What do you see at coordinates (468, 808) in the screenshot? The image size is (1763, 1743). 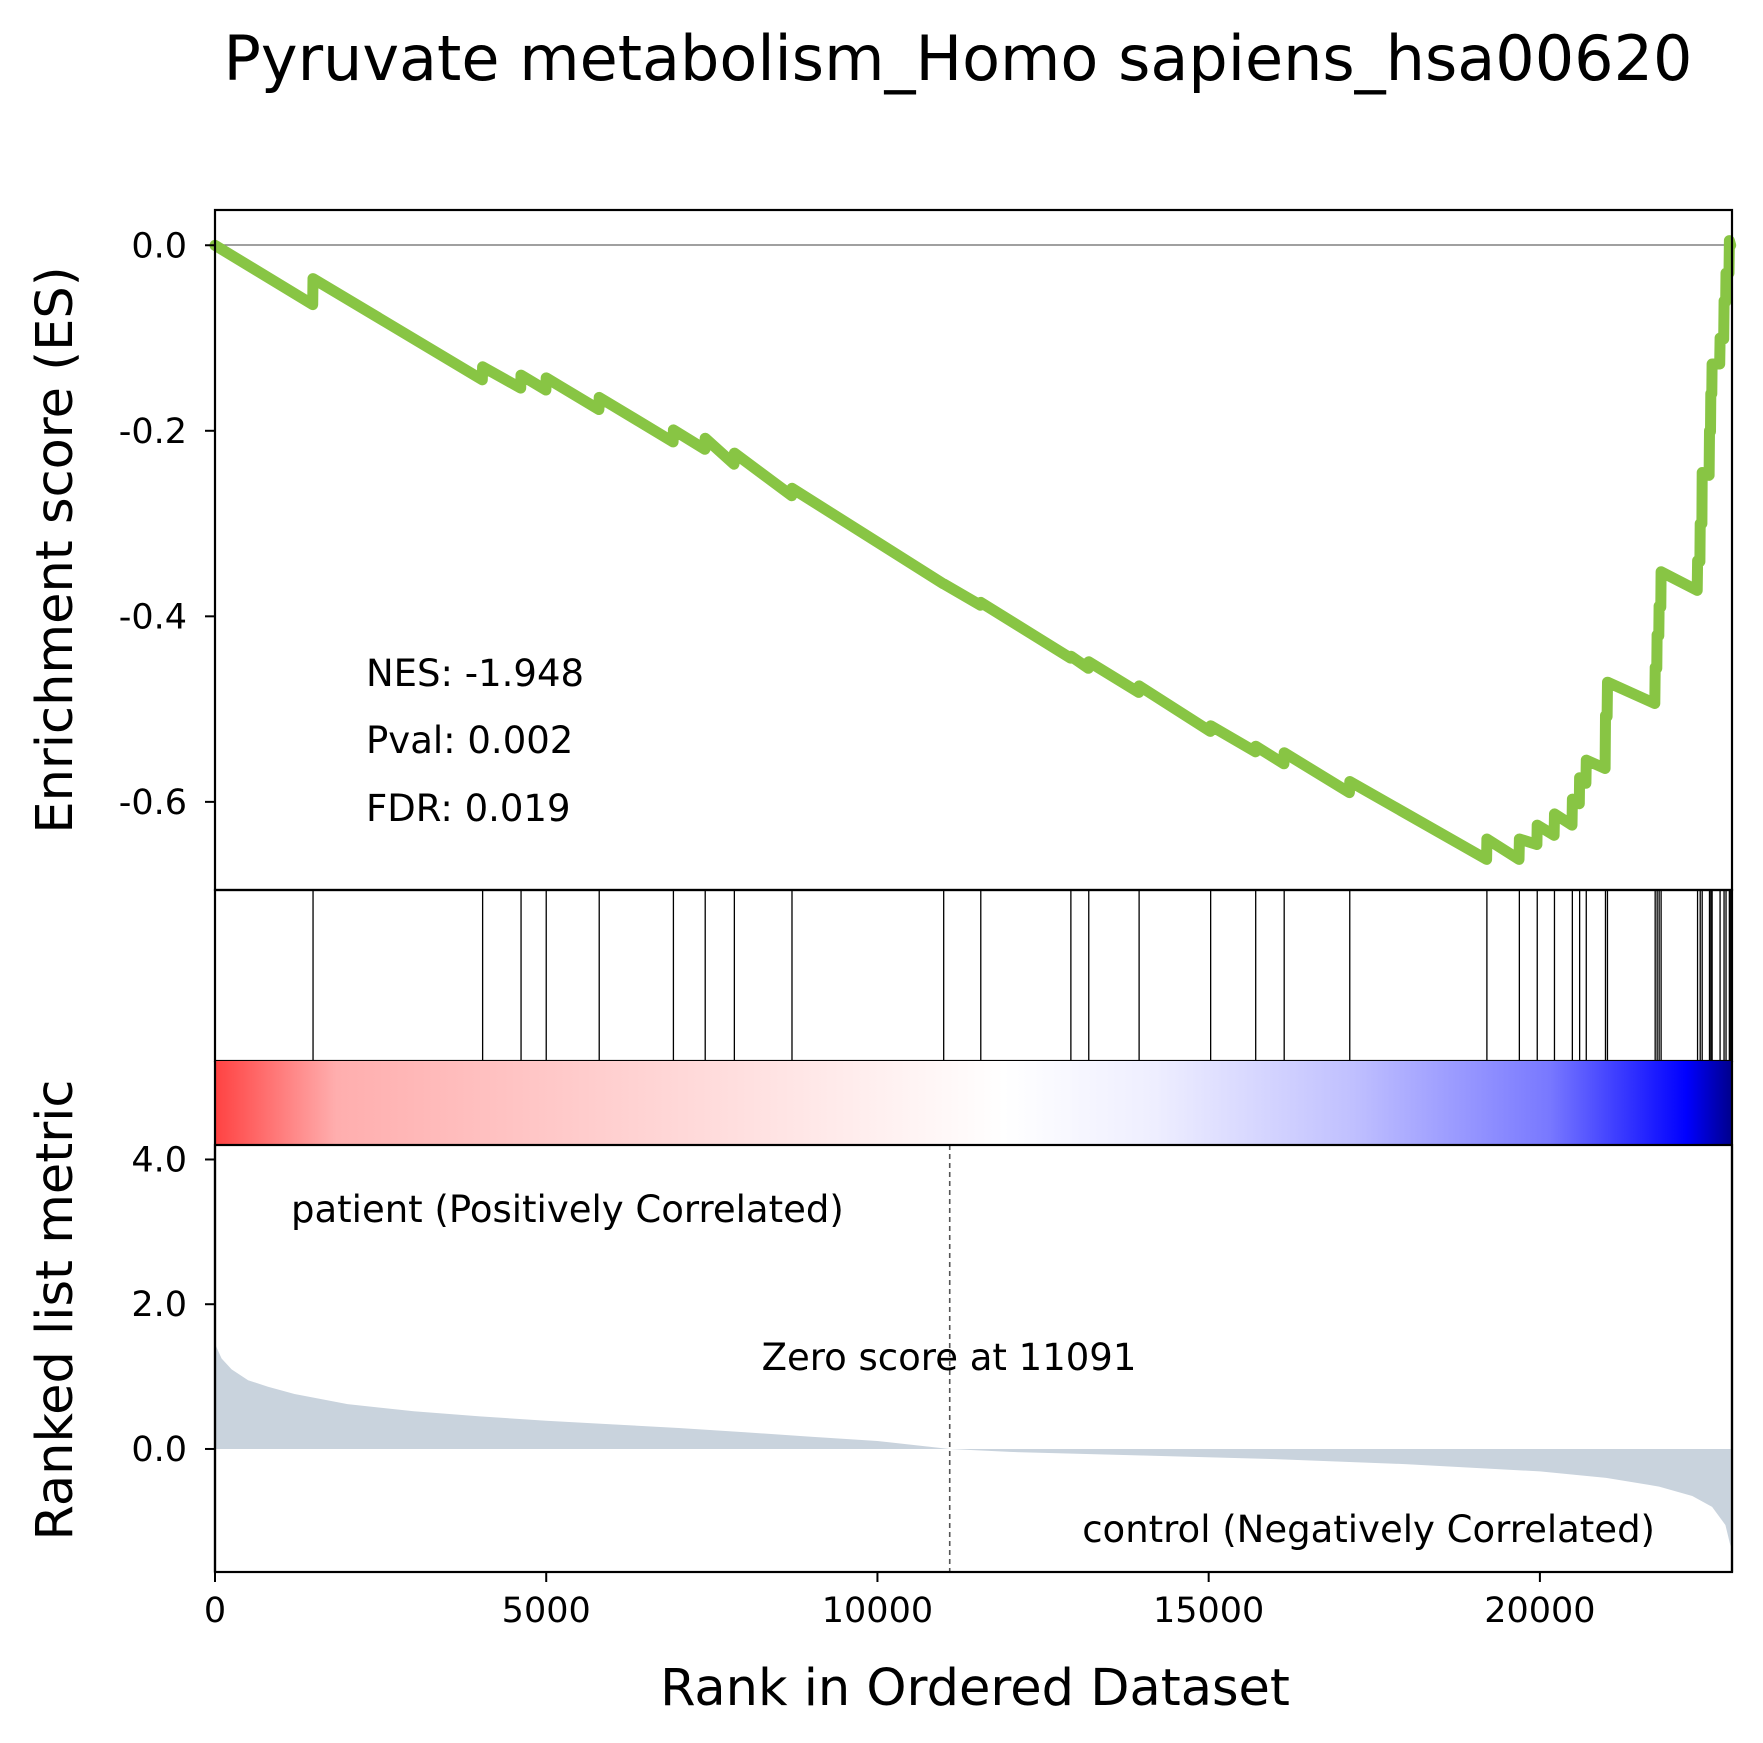 I see `fdr-label: FDR: 0.019` at bounding box center [468, 808].